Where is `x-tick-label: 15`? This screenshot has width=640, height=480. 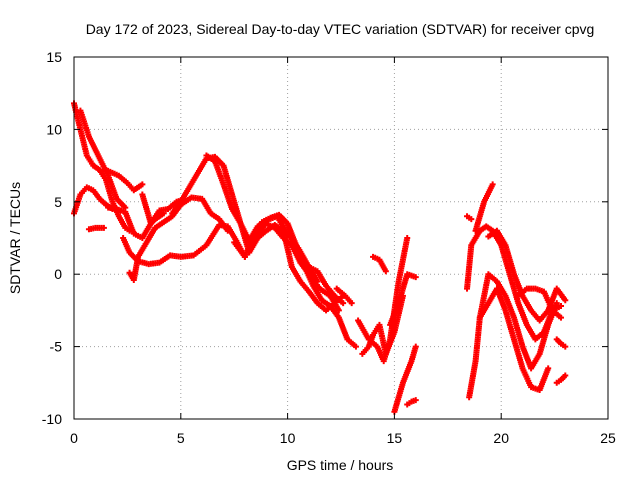
x-tick-label: 15 is located at coordinates (395, 438).